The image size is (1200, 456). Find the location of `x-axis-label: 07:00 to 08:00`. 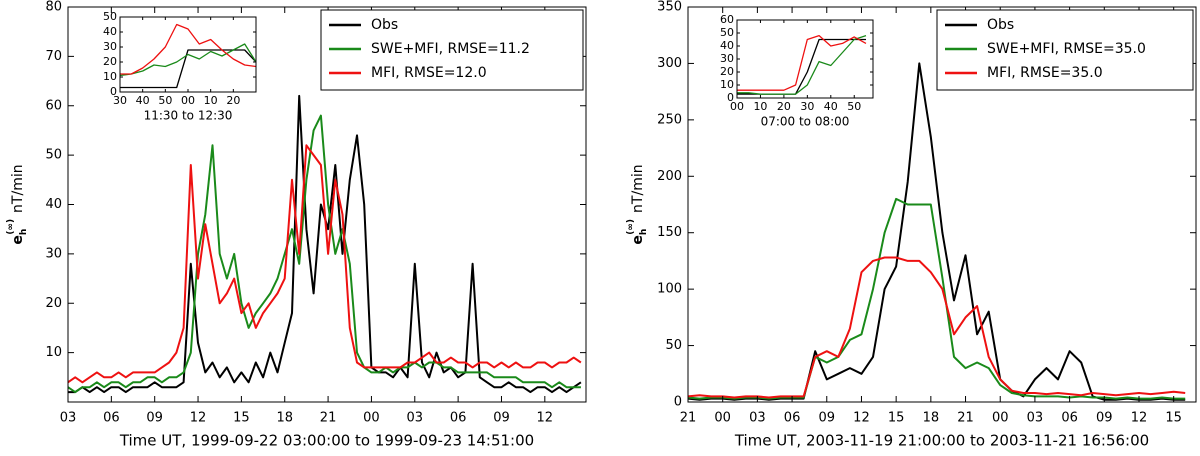

x-axis-label: 07:00 to 08:00 is located at coordinates (805, 122).